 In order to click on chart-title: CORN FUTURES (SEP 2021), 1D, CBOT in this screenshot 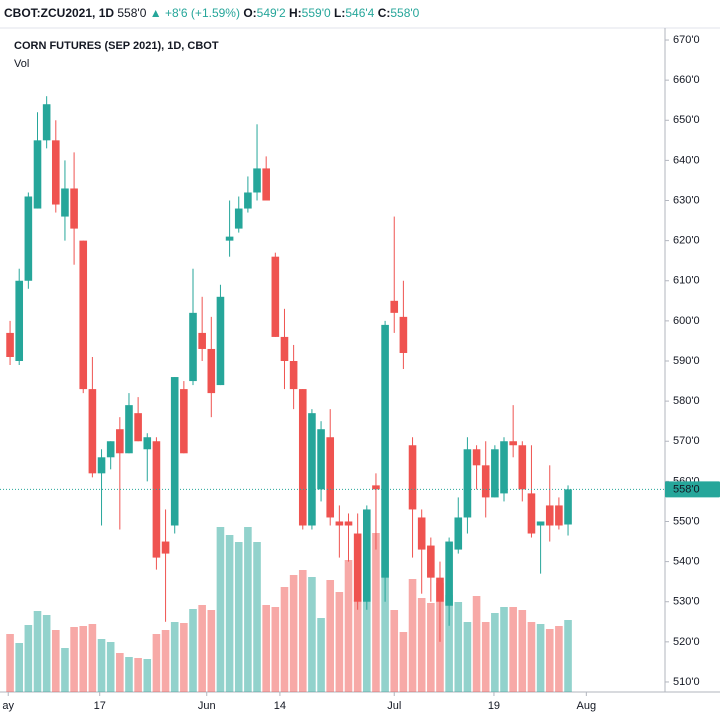, I will do `click(116, 46)`.